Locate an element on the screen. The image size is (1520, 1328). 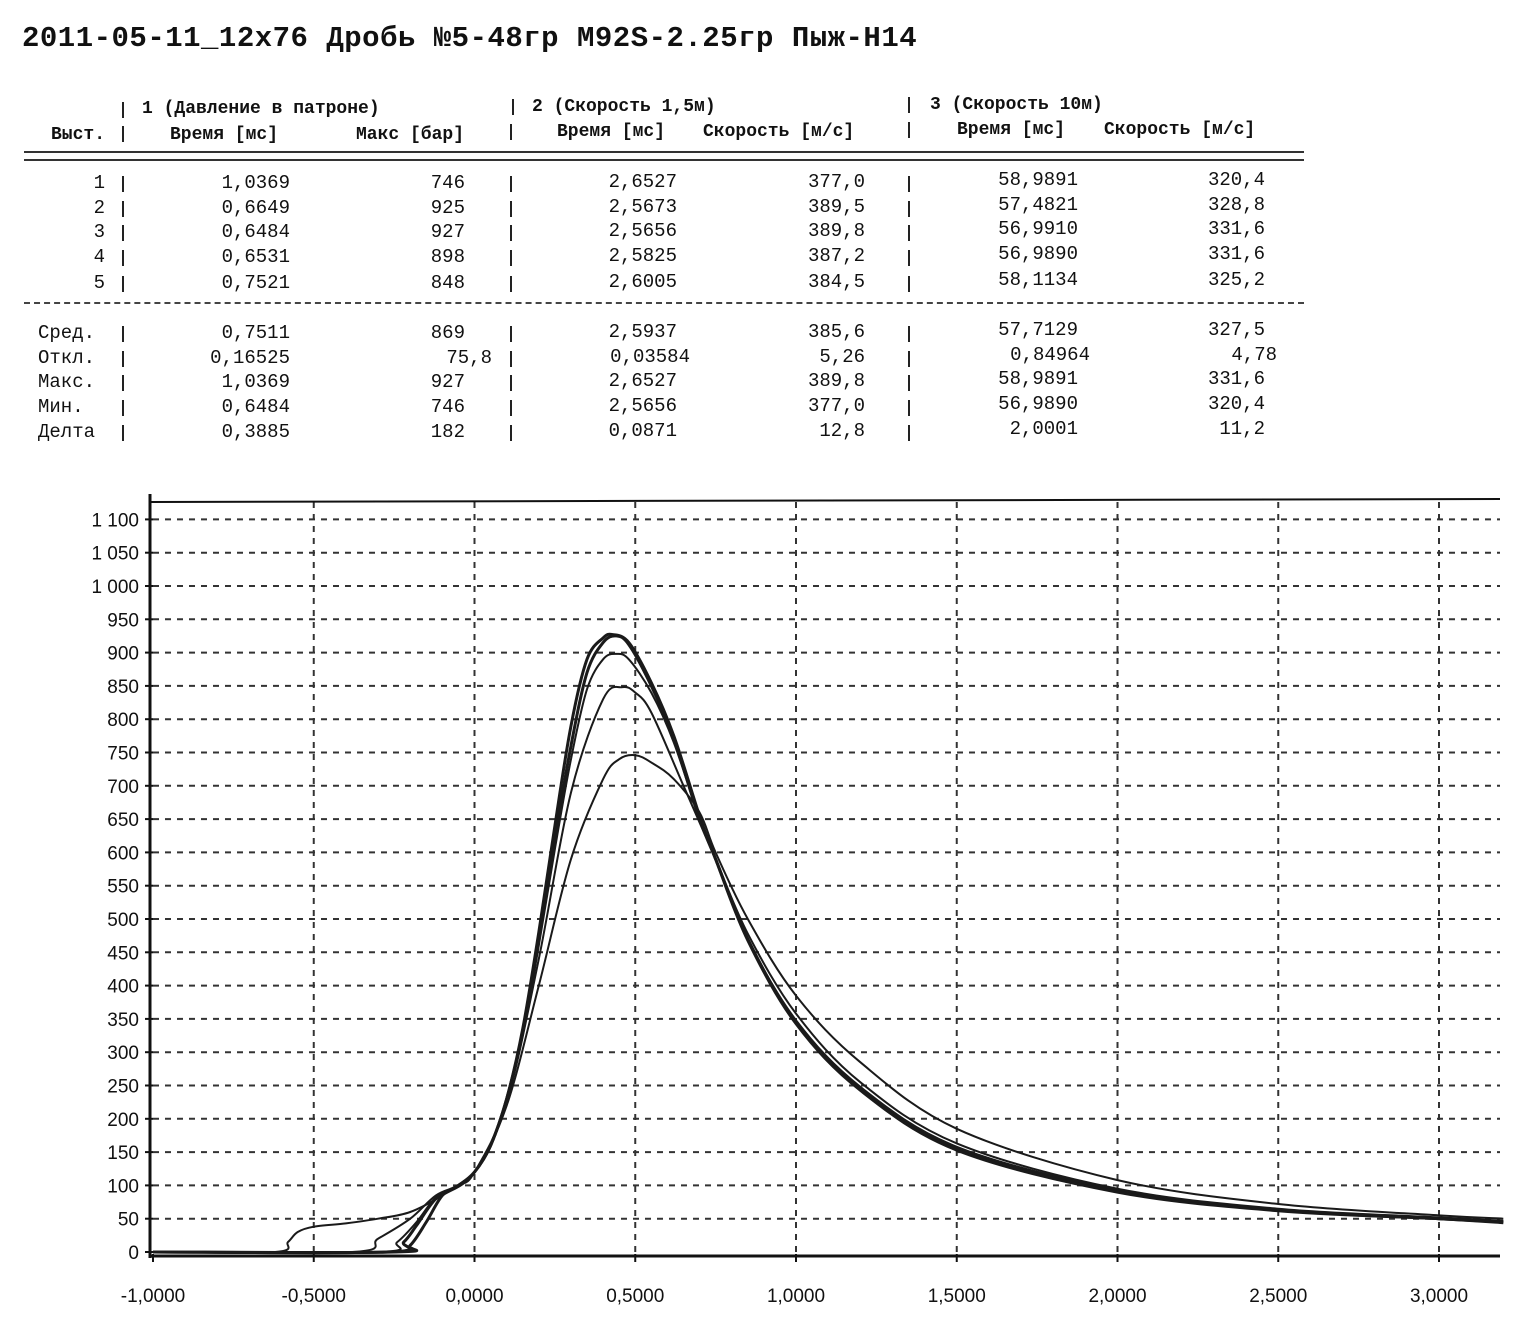
y-tick-label: 550 is located at coordinates (123, 887).